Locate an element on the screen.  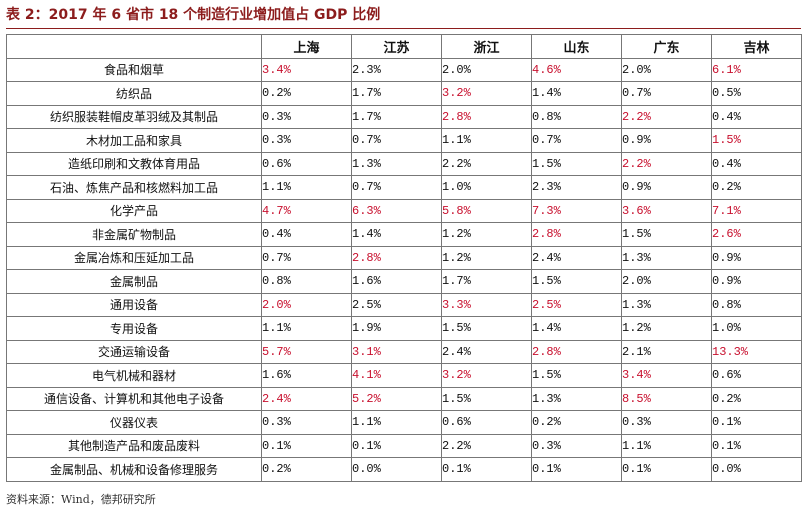
row-category: 金属制品、机械和设备修理服务 is located at coordinates (134, 469).